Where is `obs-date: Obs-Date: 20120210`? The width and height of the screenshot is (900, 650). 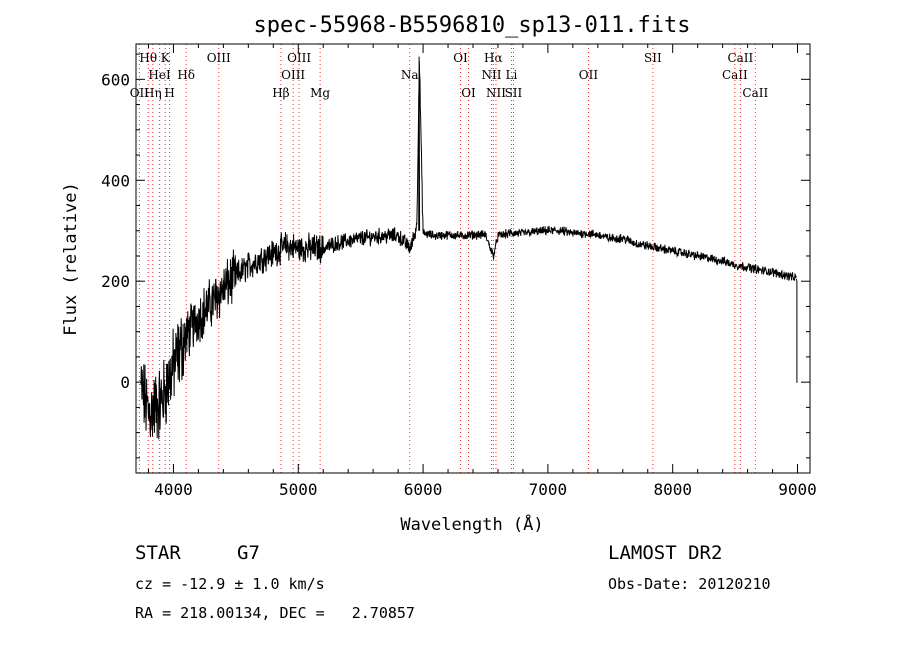
obs-date: Obs-Date: 20120210 is located at coordinates (689, 584).